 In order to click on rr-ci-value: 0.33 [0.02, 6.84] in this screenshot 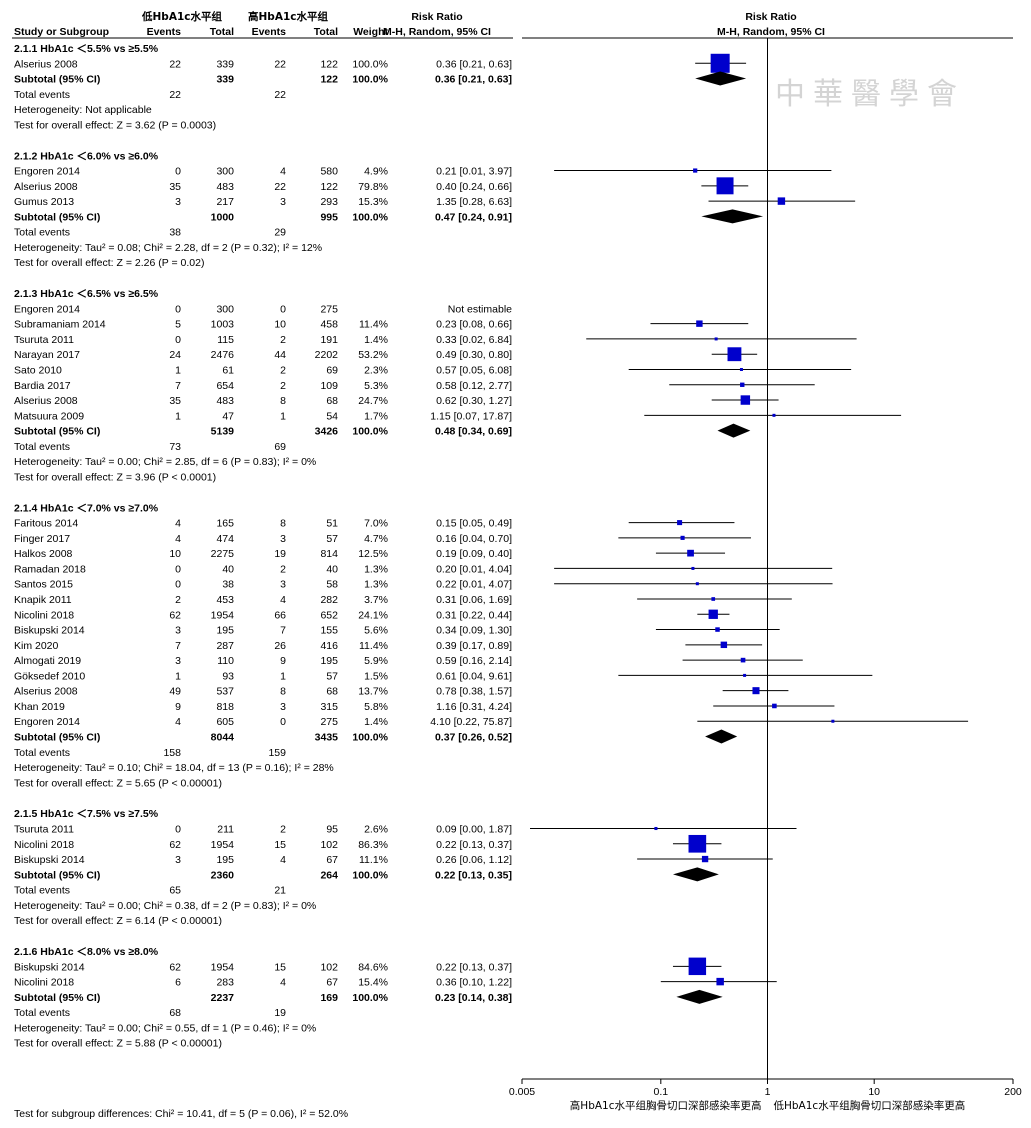, I will do `click(474, 340)`.